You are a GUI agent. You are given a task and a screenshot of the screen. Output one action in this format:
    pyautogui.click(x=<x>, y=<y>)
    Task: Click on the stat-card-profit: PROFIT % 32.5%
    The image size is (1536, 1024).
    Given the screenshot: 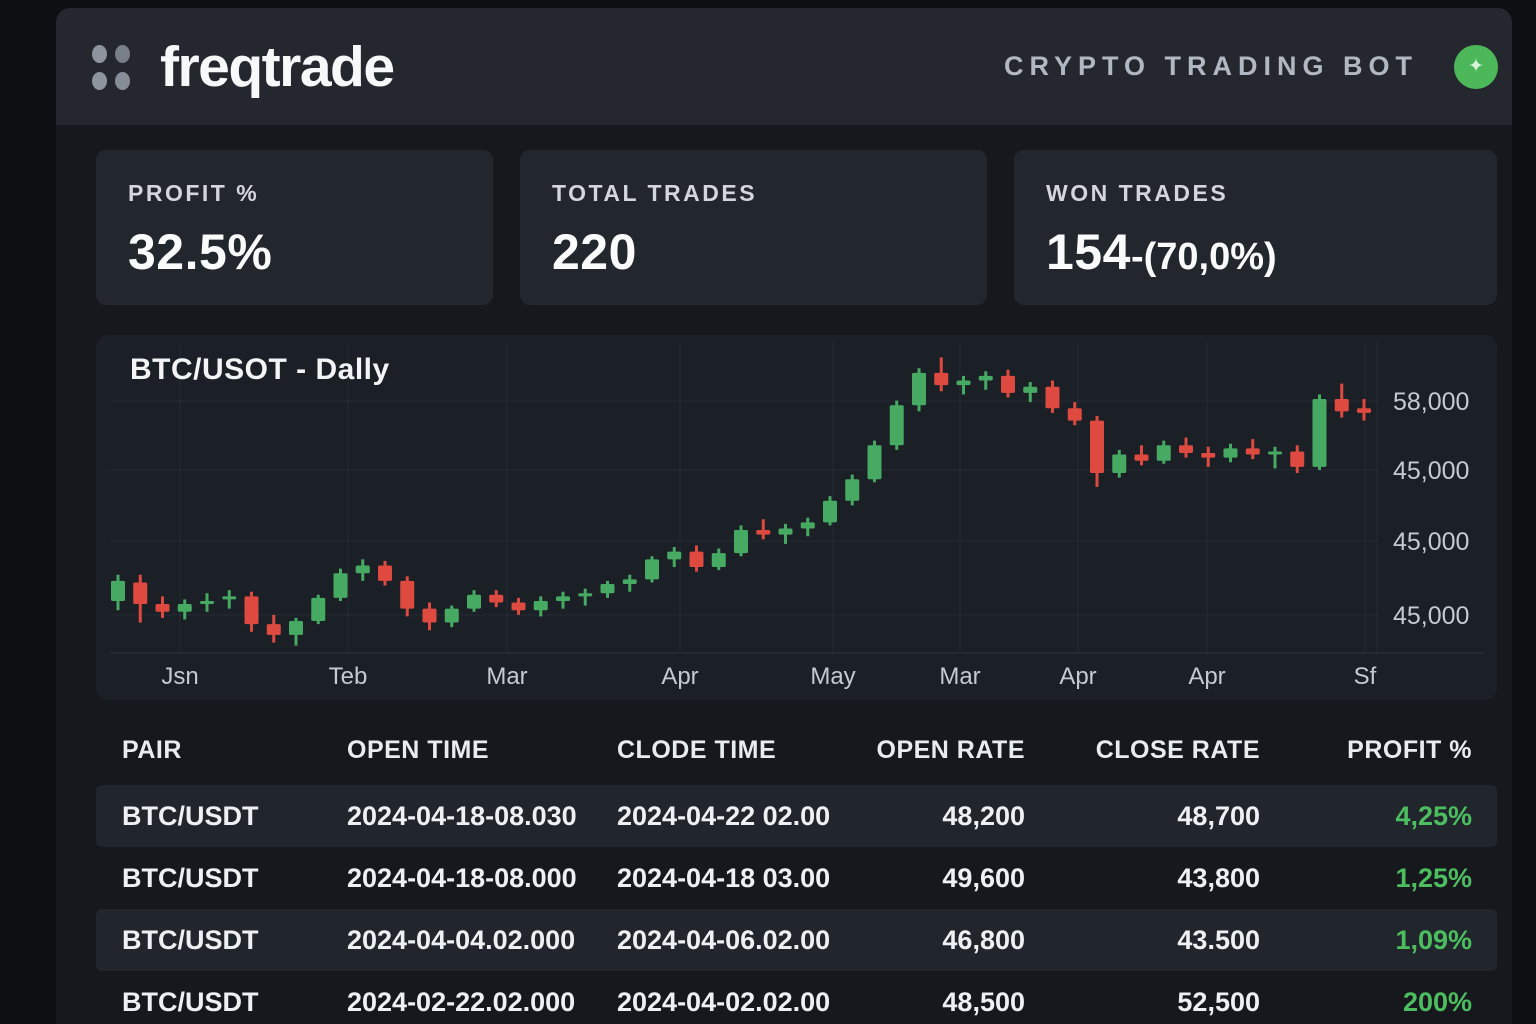 What is the action you would take?
    pyautogui.click(x=294, y=227)
    